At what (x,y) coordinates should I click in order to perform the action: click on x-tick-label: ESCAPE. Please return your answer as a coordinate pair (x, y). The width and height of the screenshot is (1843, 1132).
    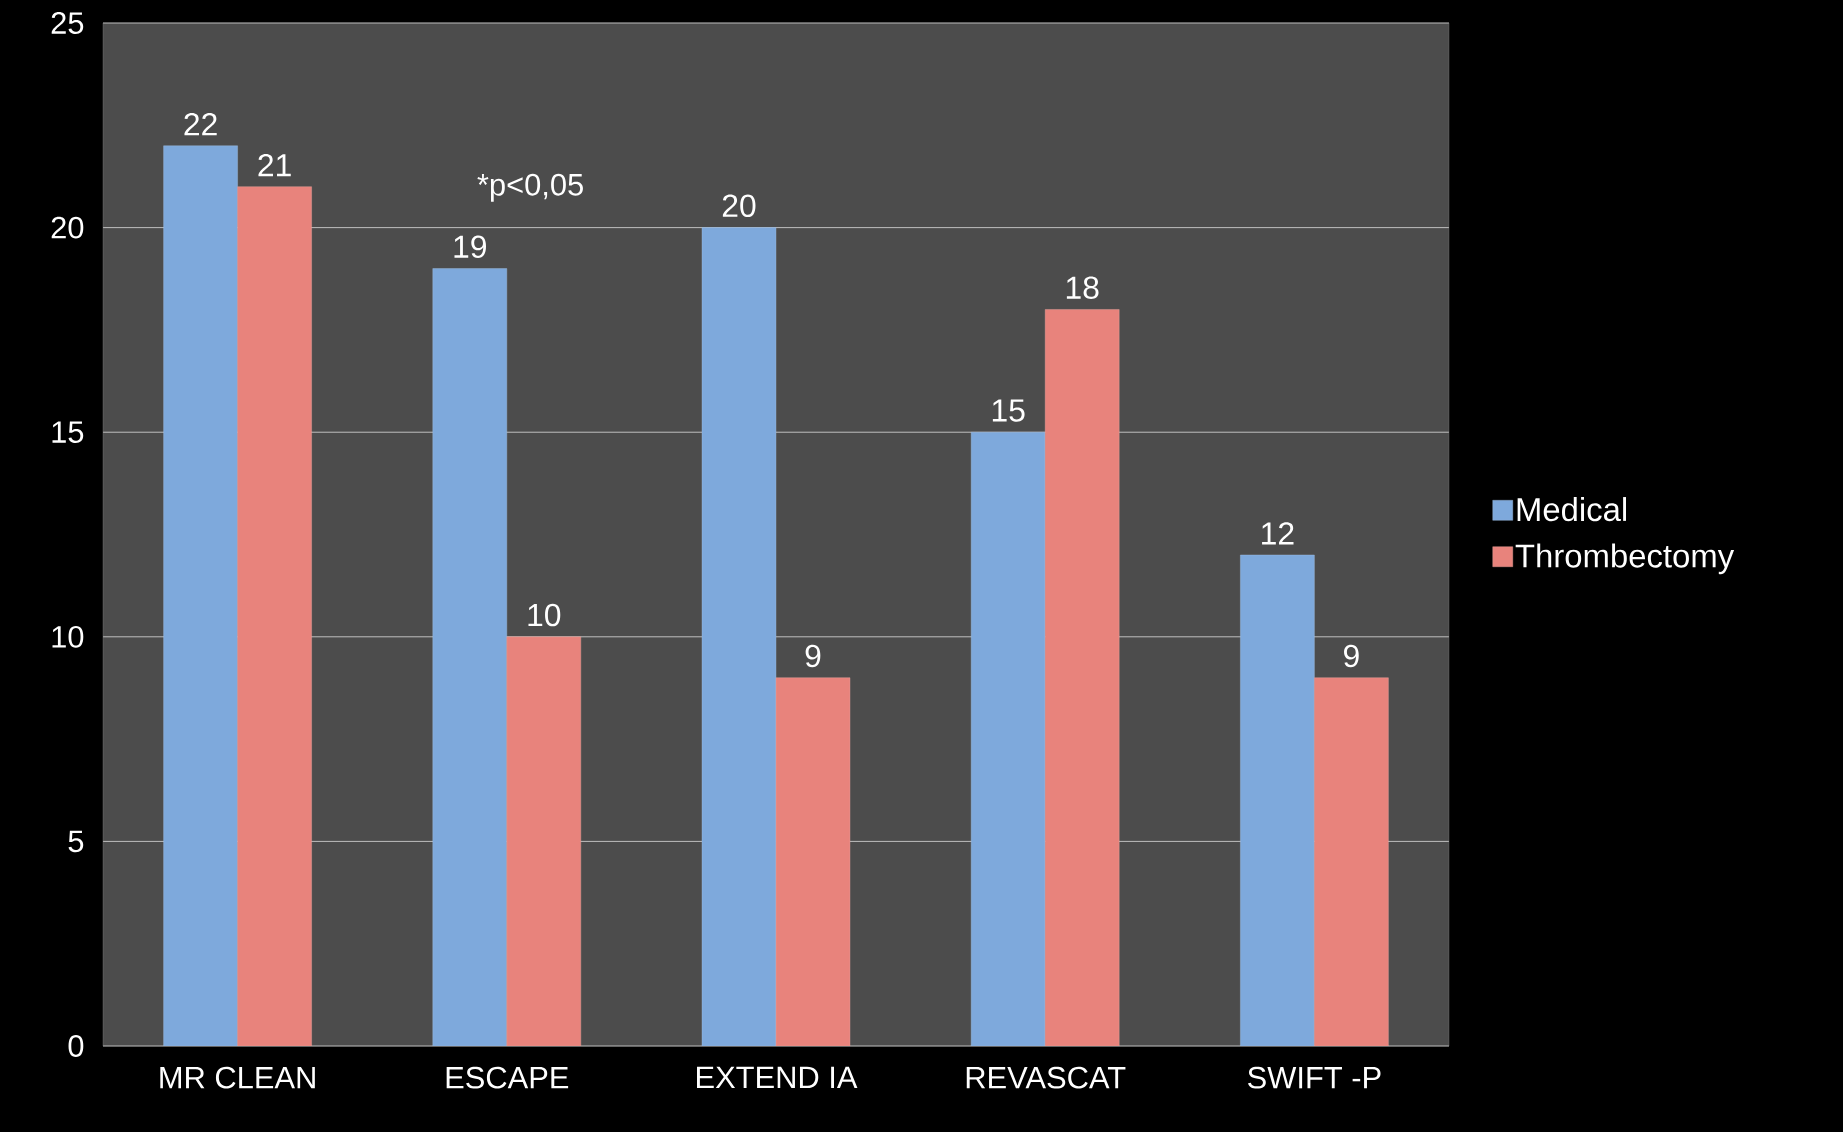
    Looking at the image, I should click on (507, 1077).